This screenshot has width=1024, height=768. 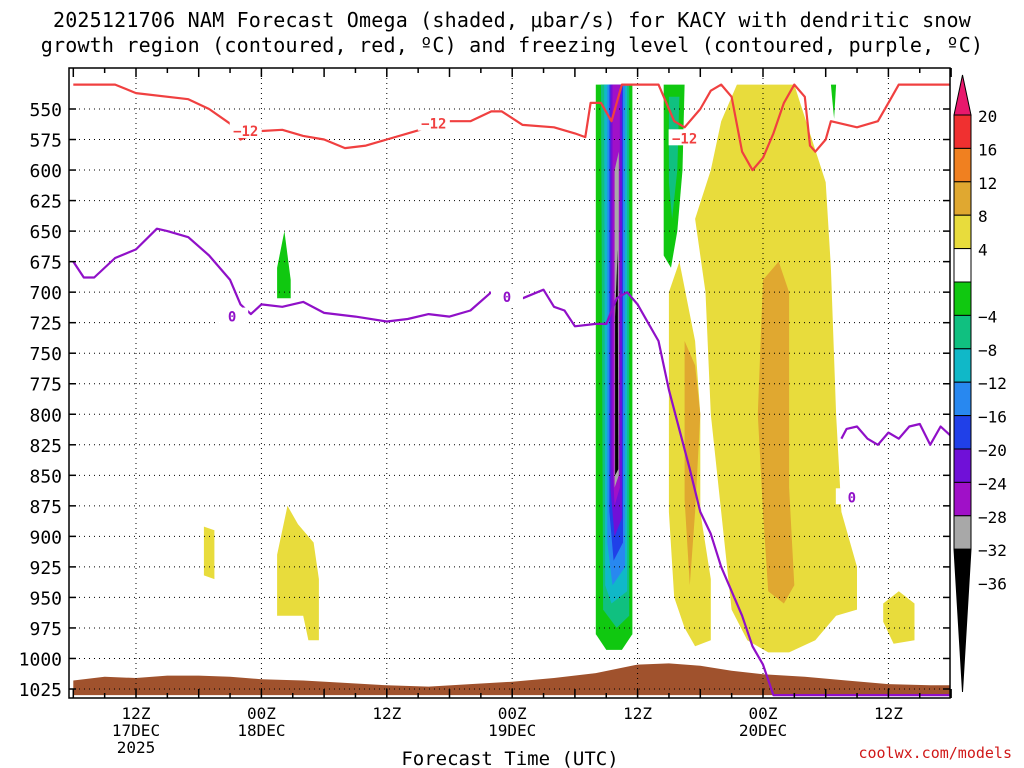 What do you see at coordinates (987, 183) in the screenshot?
I see `colorbar-label: 12` at bounding box center [987, 183].